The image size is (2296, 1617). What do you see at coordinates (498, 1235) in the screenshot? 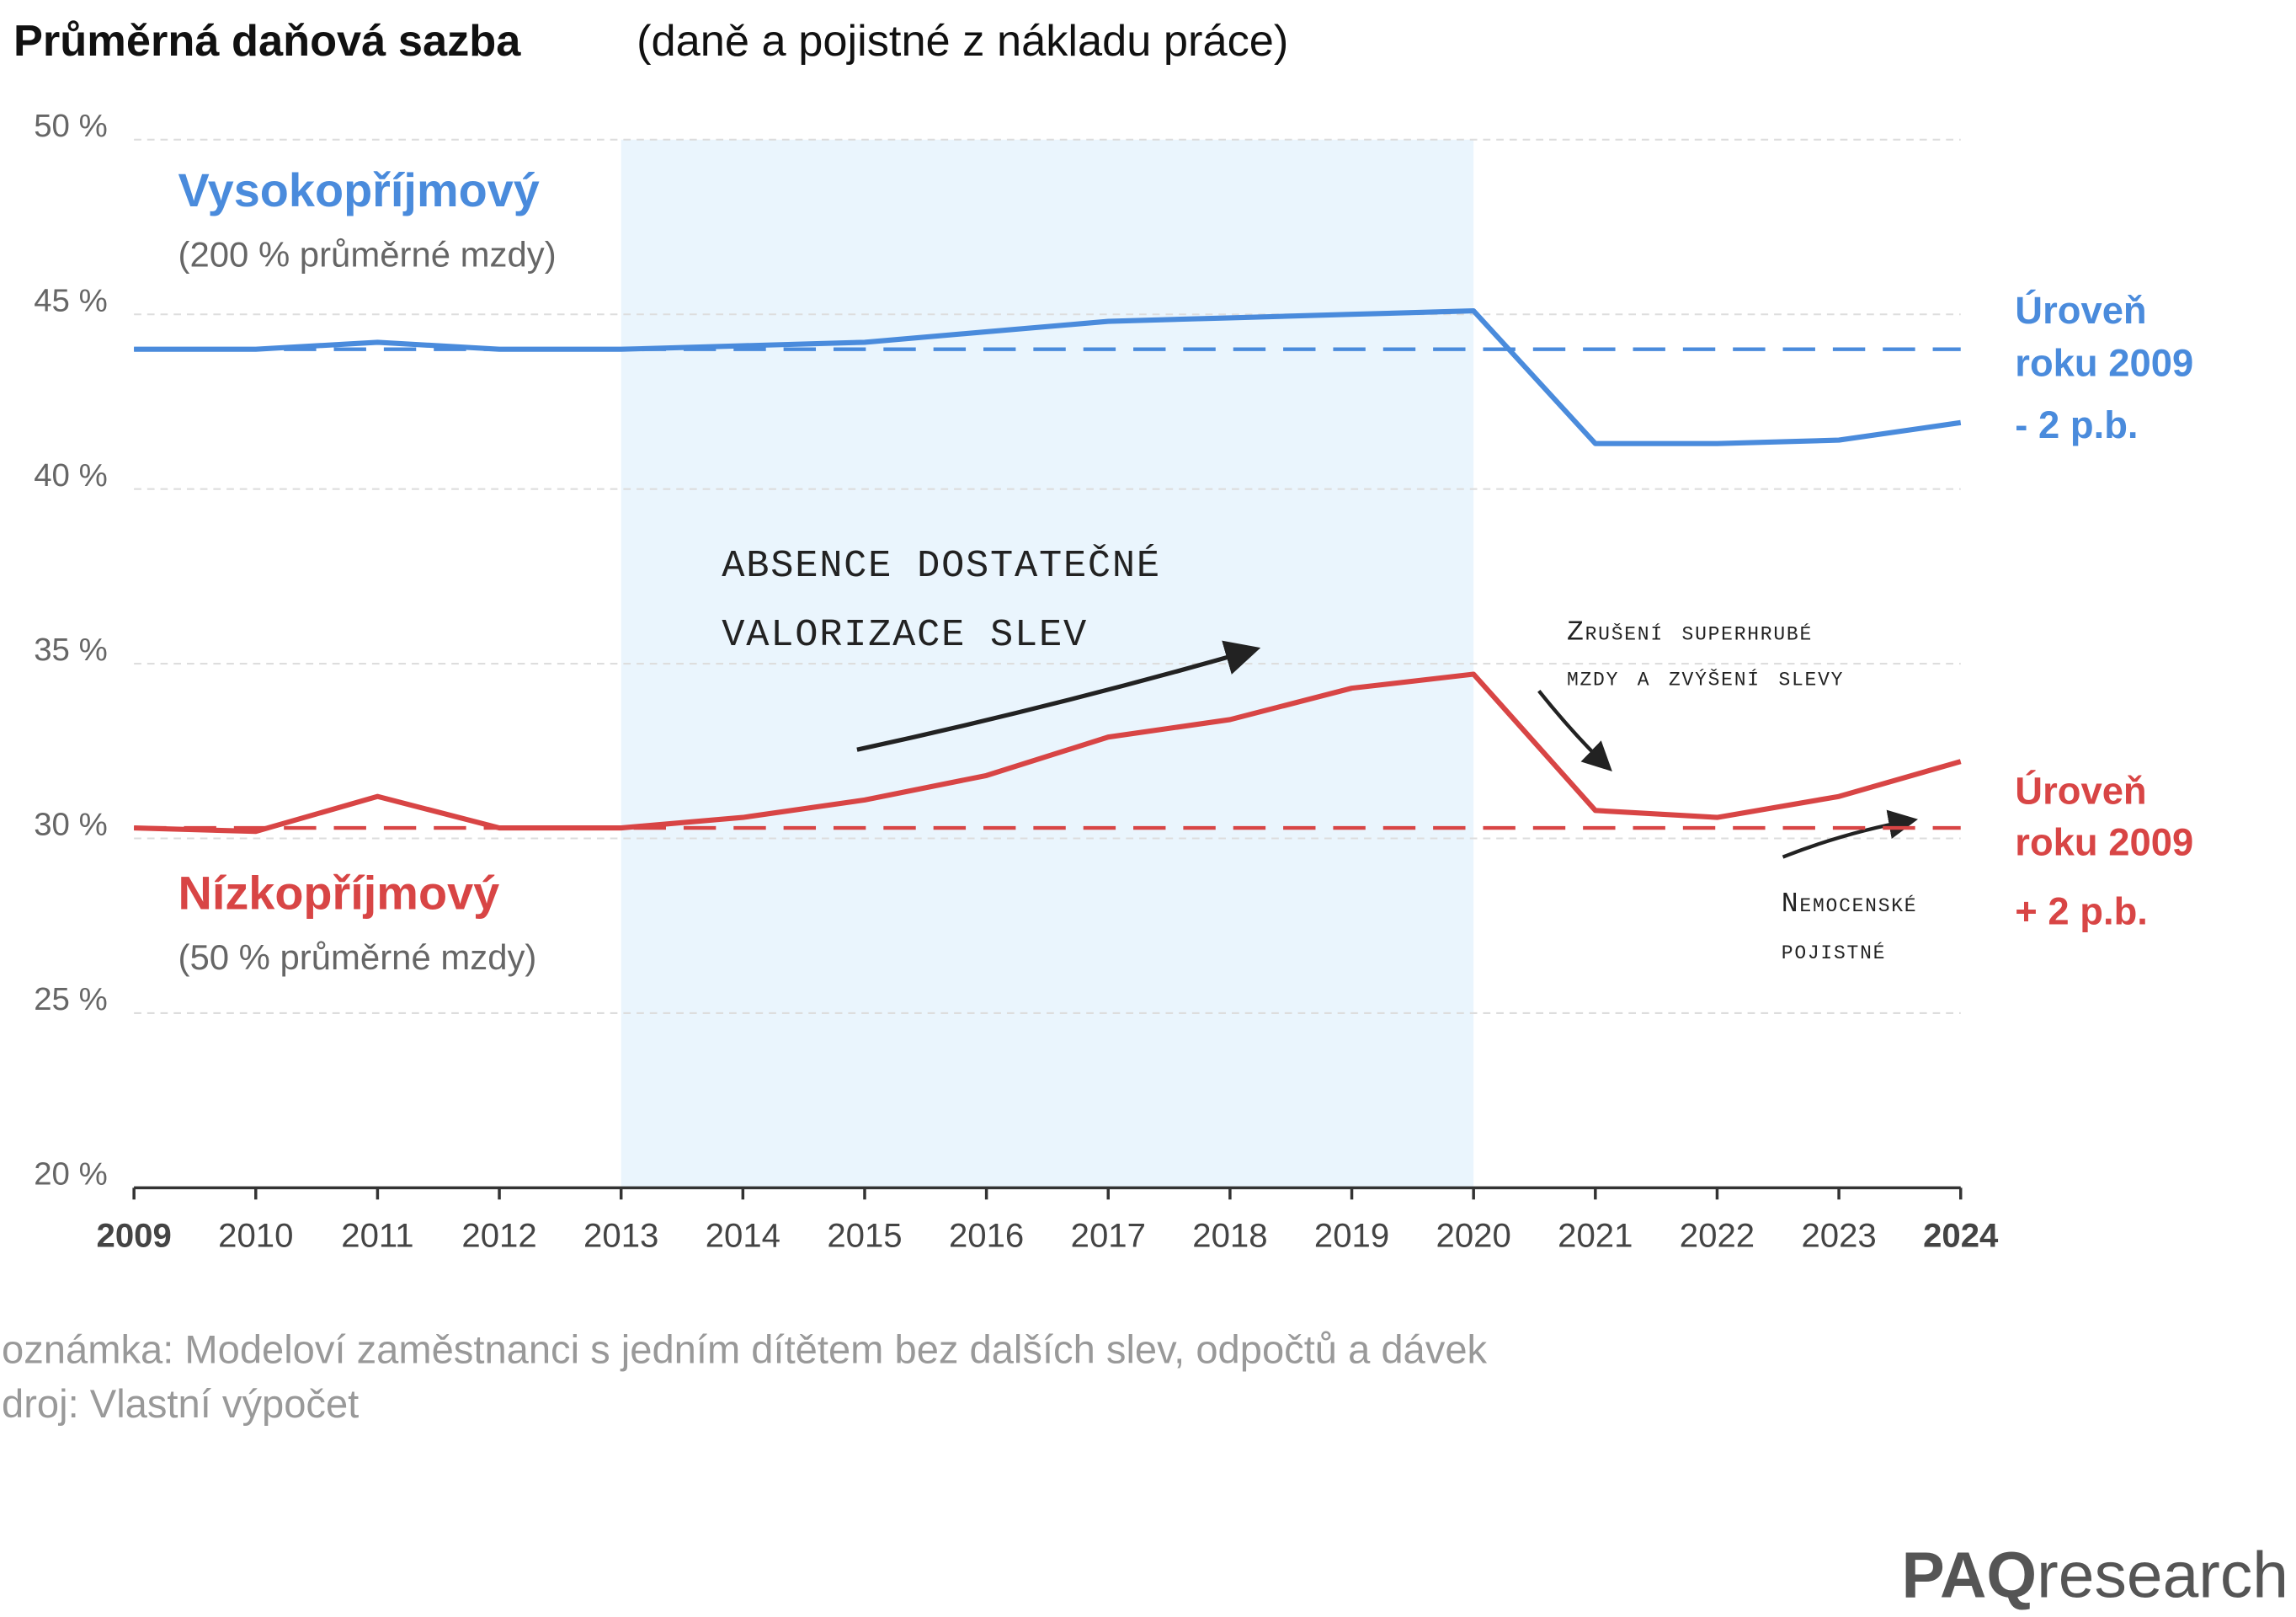
I see `x-tick-label: 2012` at bounding box center [498, 1235].